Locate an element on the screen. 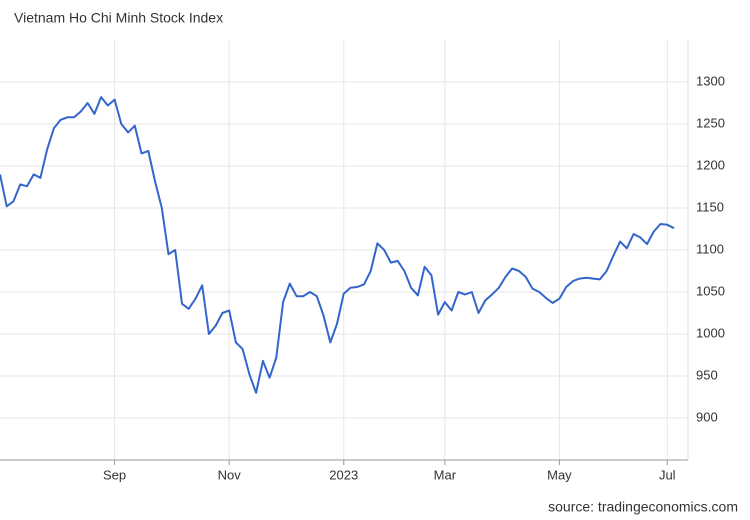 This screenshot has height=520, width=750. y-tick-label: 900 is located at coordinates (707, 416).